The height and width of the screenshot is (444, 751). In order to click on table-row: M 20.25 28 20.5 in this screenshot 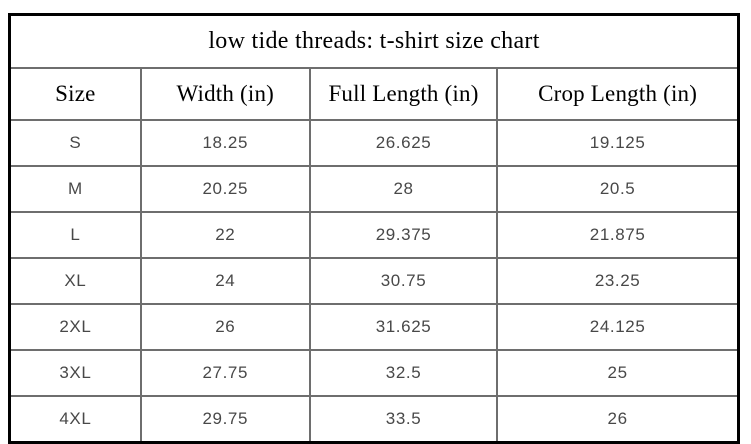, I will do `click(374, 189)`.